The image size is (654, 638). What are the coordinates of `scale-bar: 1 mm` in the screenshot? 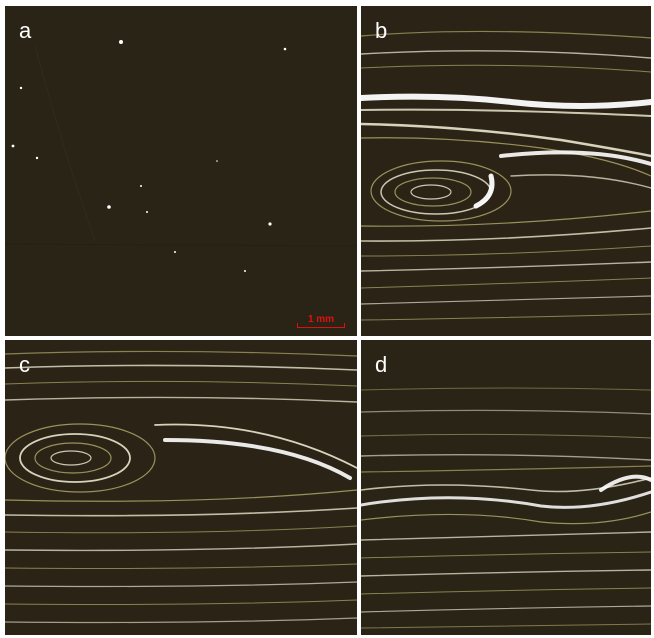 It's located at (321, 322).